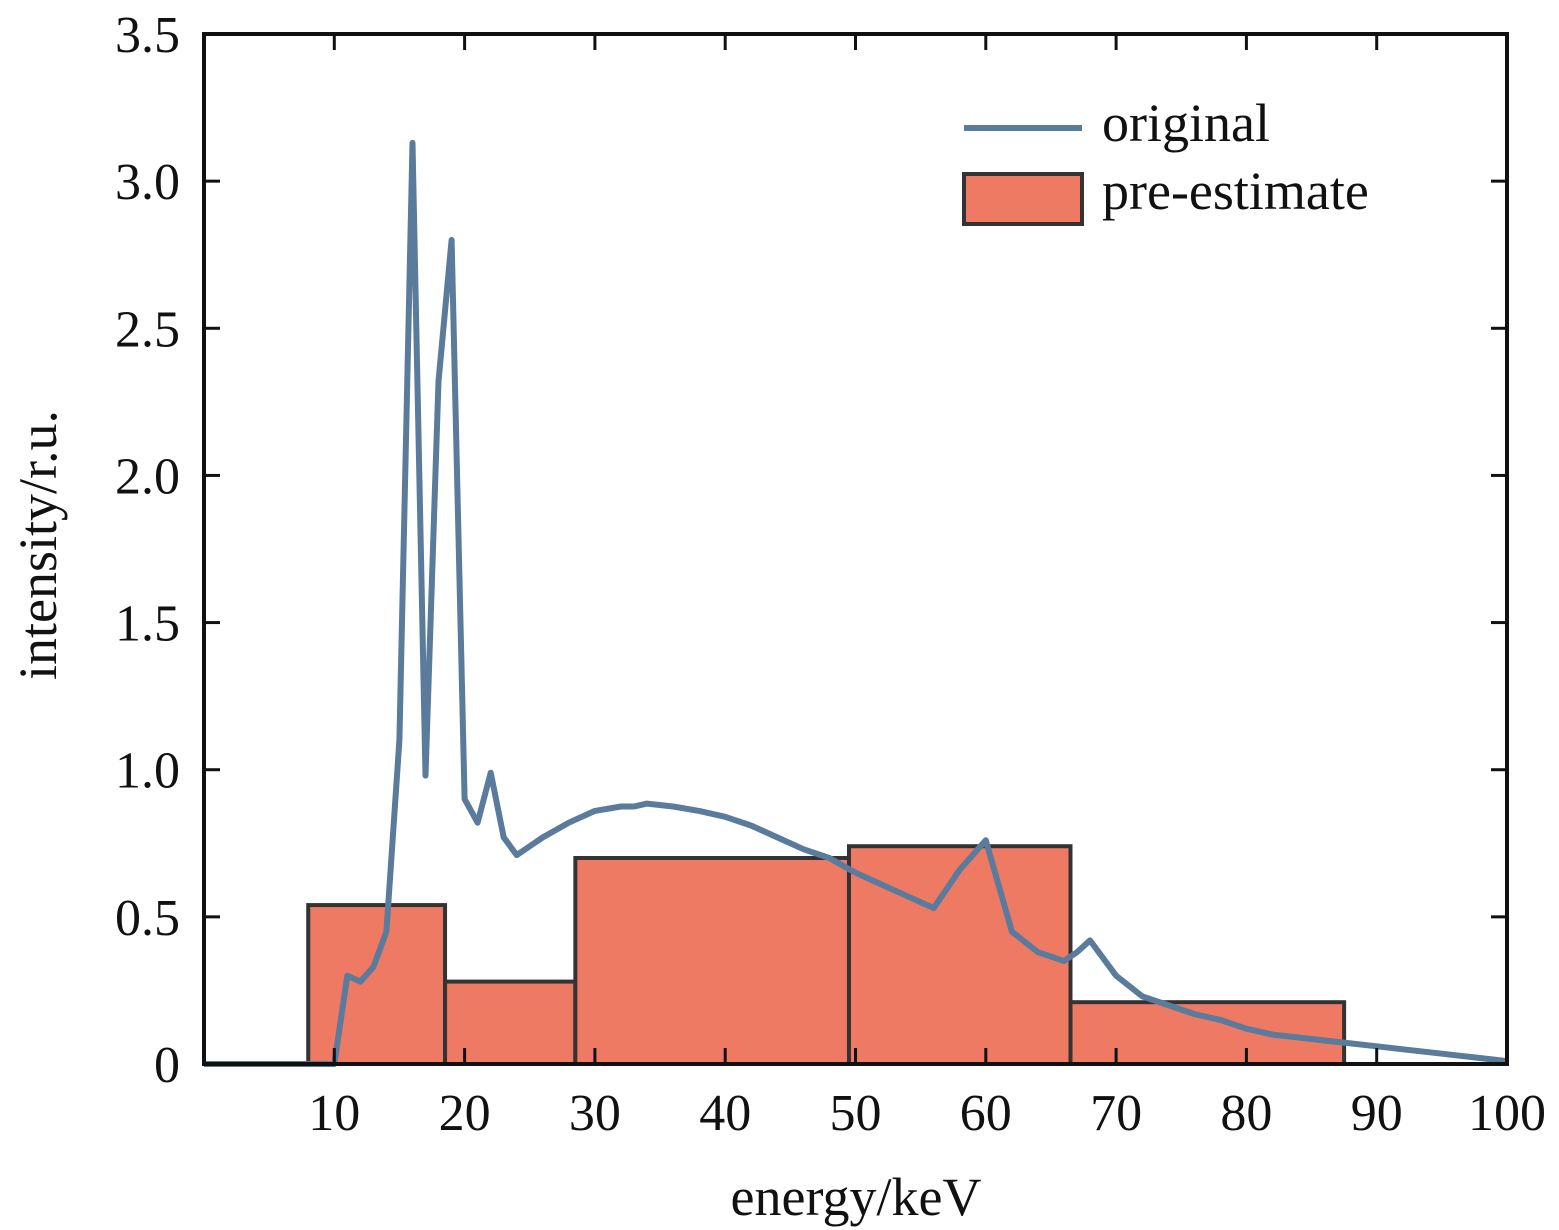  I want to click on y-tick-label: 1.5, so click(147, 624).